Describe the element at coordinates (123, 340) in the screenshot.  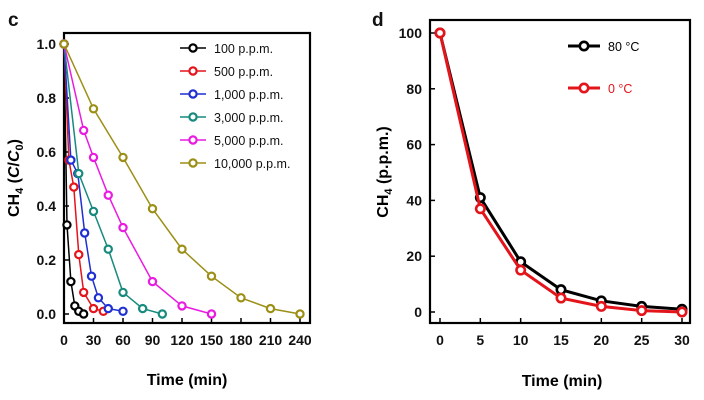
I see `c-xtick-label: 60` at that location.